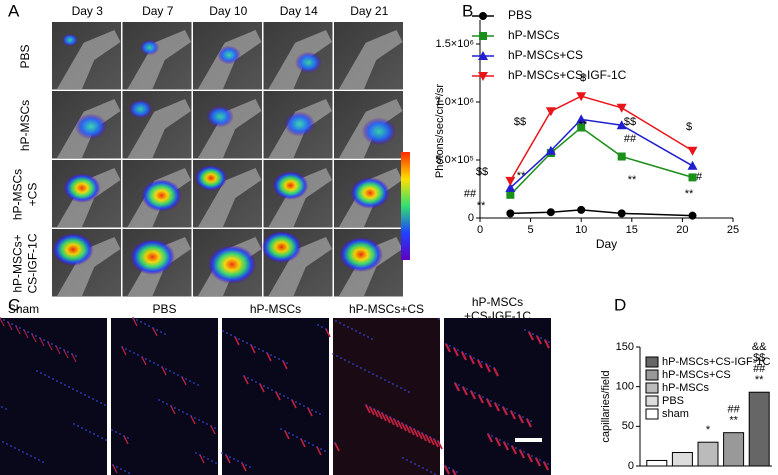  I want to click on x-tick-label: 10, so click(581, 230).